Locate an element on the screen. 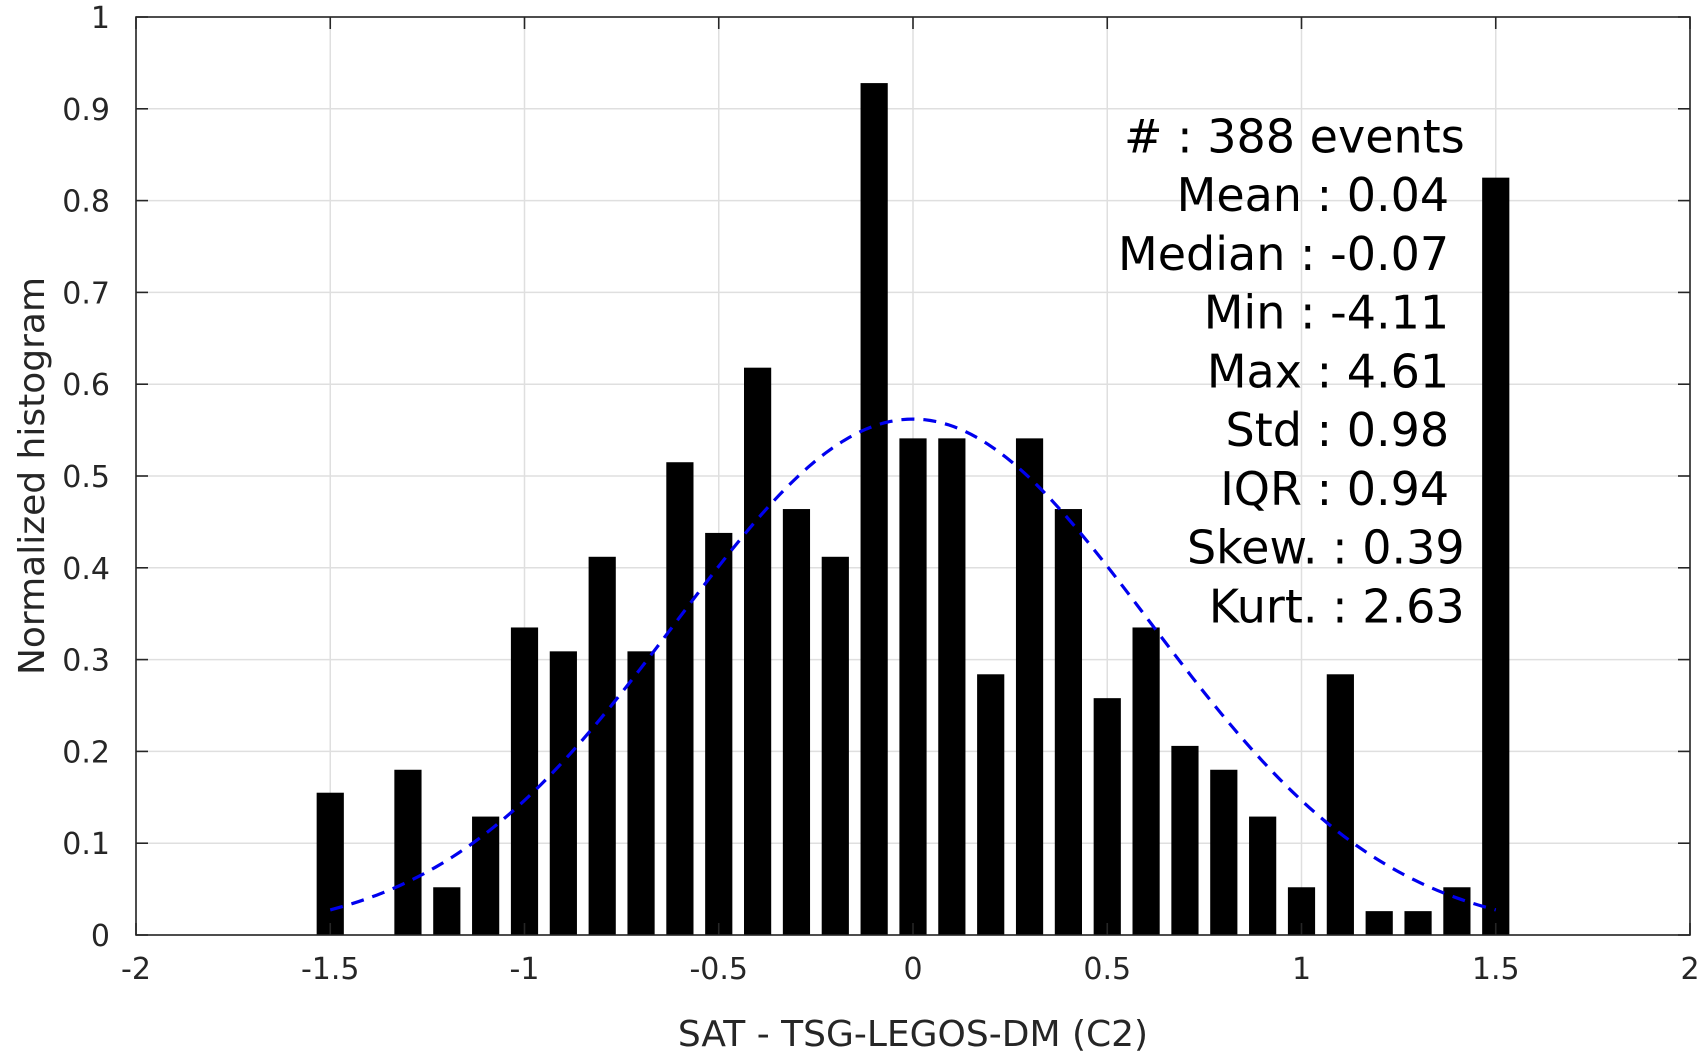 This screenshot has height=1053, width=1703. stat-line: Max : 4.61 is located at coordinates (1328, 371).